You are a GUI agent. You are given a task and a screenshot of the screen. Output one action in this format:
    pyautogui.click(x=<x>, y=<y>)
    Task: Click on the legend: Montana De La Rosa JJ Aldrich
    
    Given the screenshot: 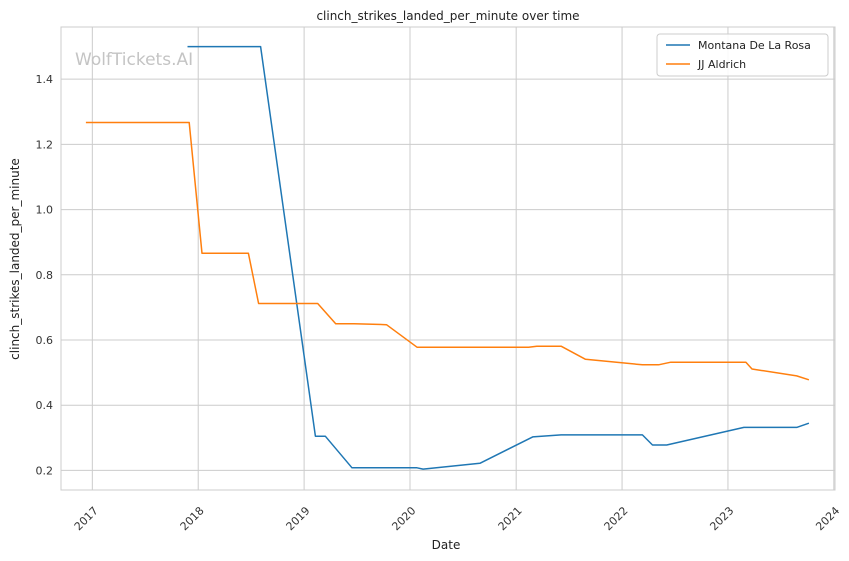 What is the action you would take?
    pyautogui.click(x=742, y=55)
    